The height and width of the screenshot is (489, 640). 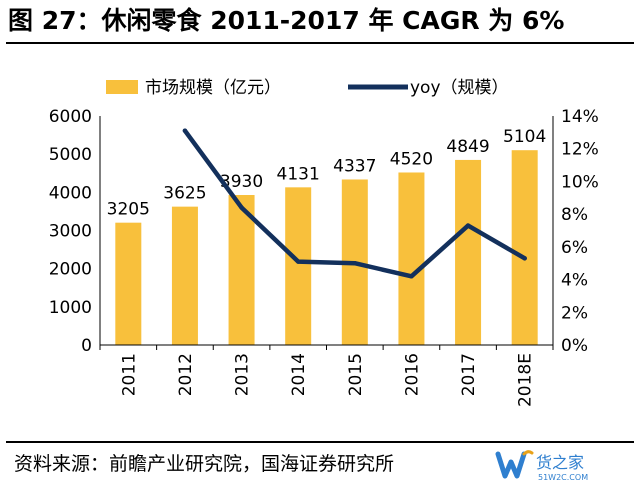 What do you see at coordinates (128, 283) in the screenshot?
I see `bar-2011` at bounding box center [128, 283].